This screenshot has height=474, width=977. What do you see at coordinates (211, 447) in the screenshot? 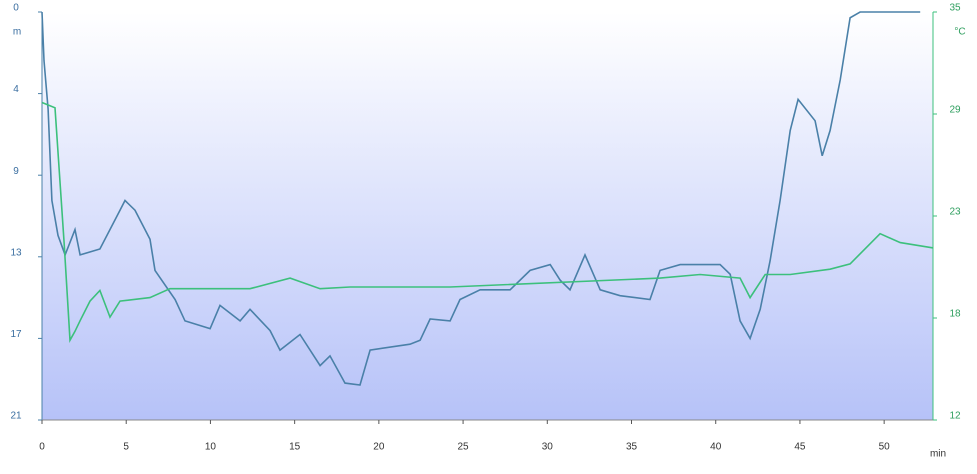
I see `x-tick-label: 10` at bounding box center [211, 447].